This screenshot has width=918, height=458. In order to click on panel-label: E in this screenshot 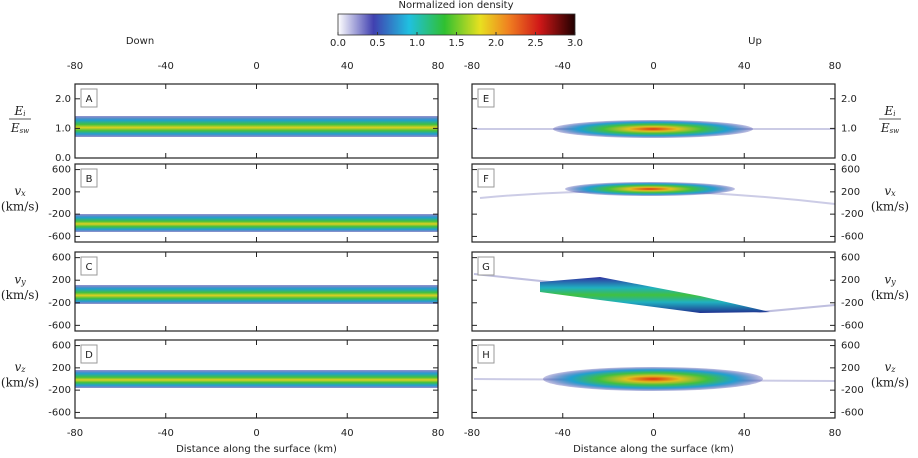, I will do `click(486, 99)`.